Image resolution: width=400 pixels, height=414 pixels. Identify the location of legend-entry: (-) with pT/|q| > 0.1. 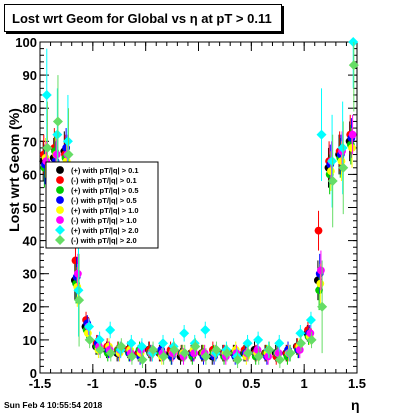
(104, 180).